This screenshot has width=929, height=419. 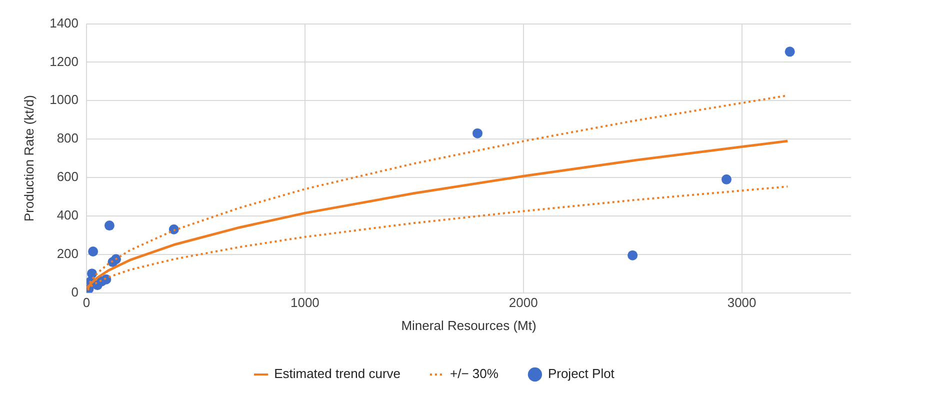 I want to click on x-tick-label: 3000, so click(x=741, y=302).